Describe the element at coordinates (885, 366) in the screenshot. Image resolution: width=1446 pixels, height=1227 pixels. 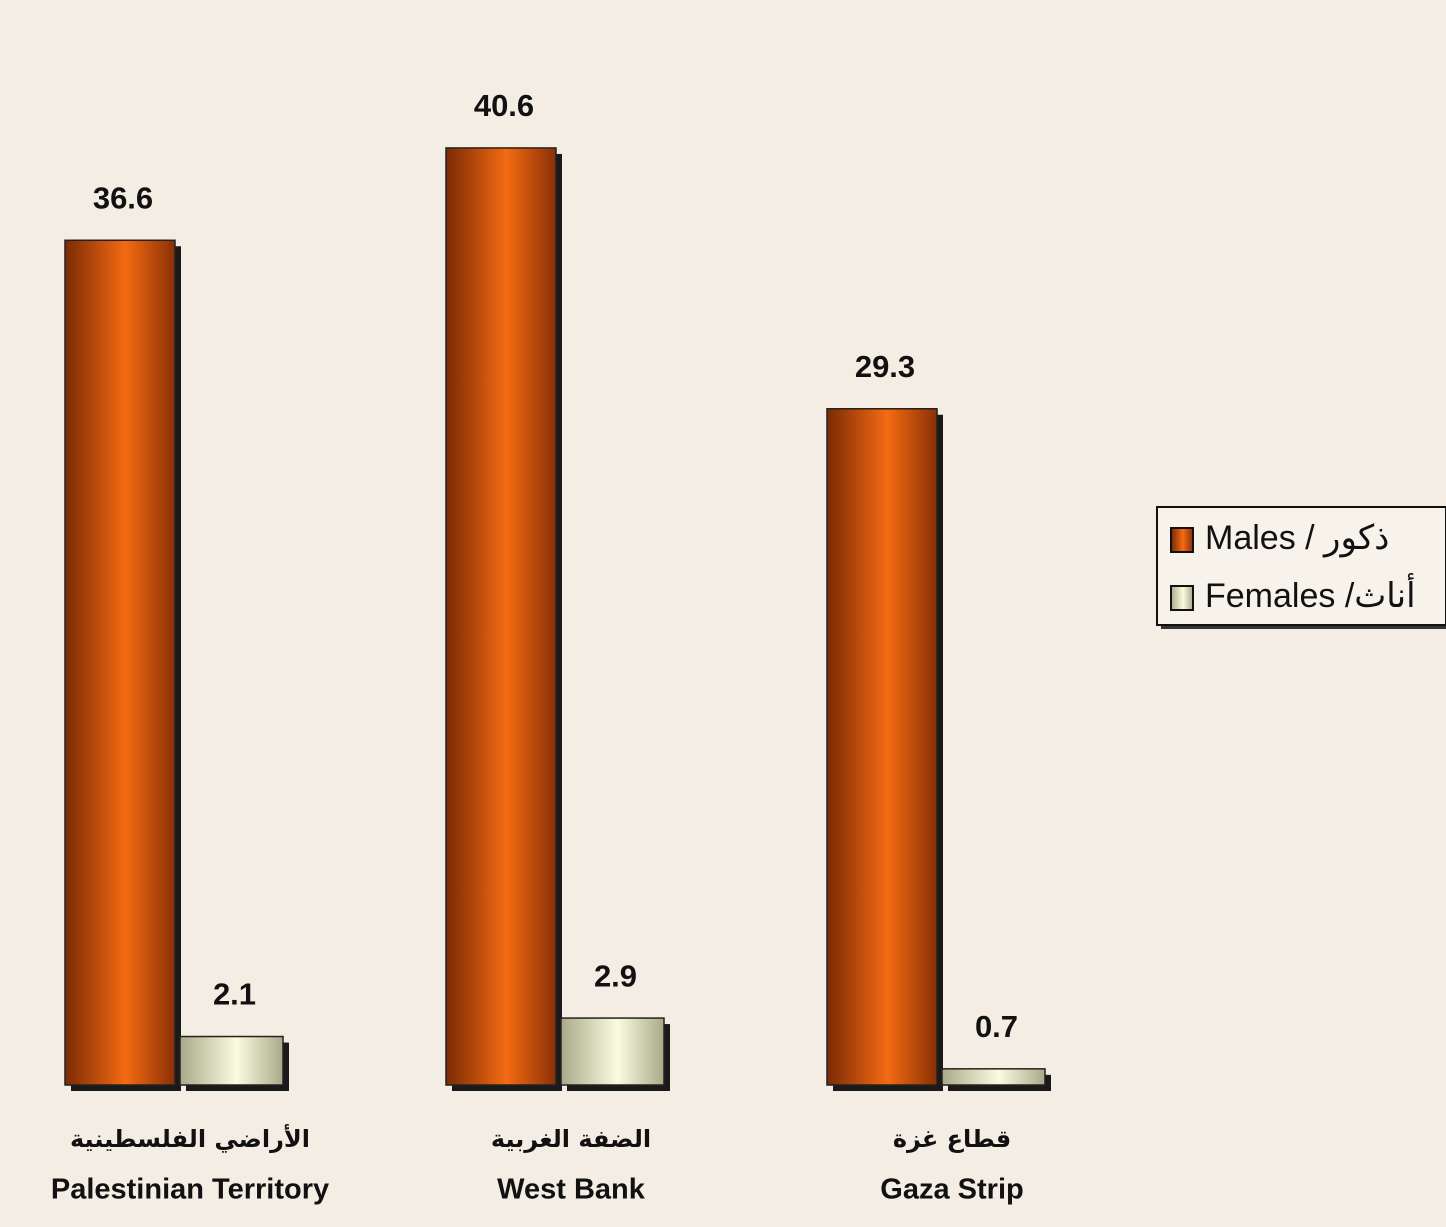
I see `value-label: 29.3` at that location.